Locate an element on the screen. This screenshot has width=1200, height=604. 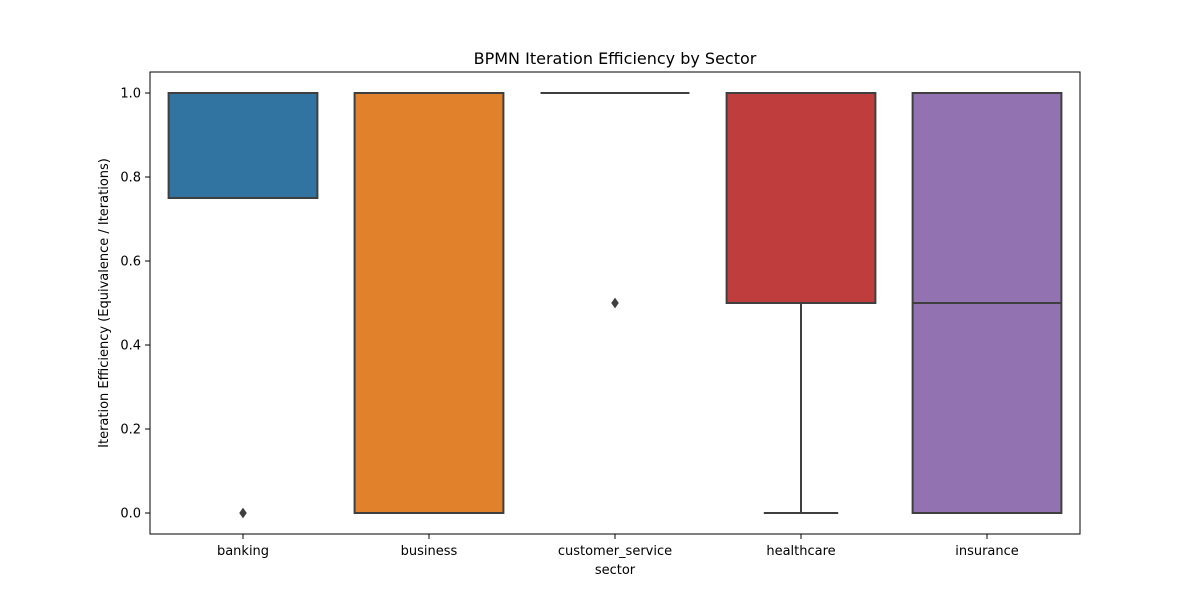
box-healthcare is located at coordinates (801, 198).